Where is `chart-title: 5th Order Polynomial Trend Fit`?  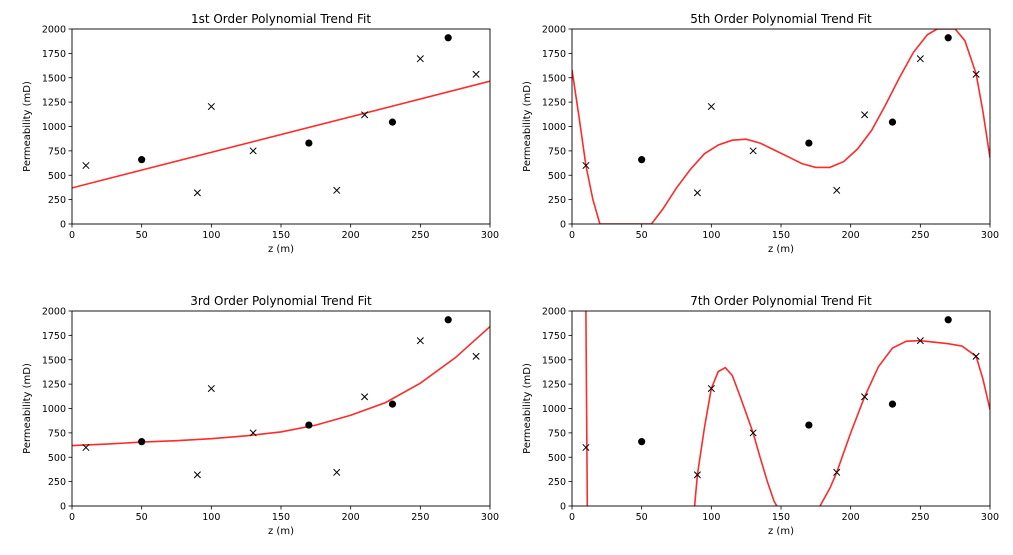 chart-title: 5th Order Polynomial Trend Fit is located at coordinates (781, 19).